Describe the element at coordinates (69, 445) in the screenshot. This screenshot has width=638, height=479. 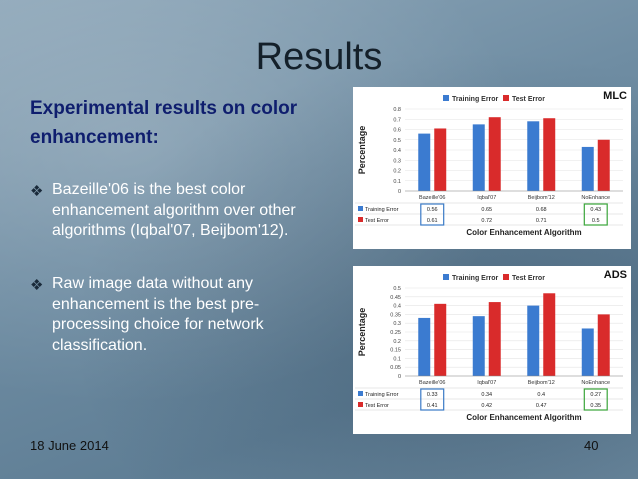
I see `footer-date: 18 June 2014` at that location.